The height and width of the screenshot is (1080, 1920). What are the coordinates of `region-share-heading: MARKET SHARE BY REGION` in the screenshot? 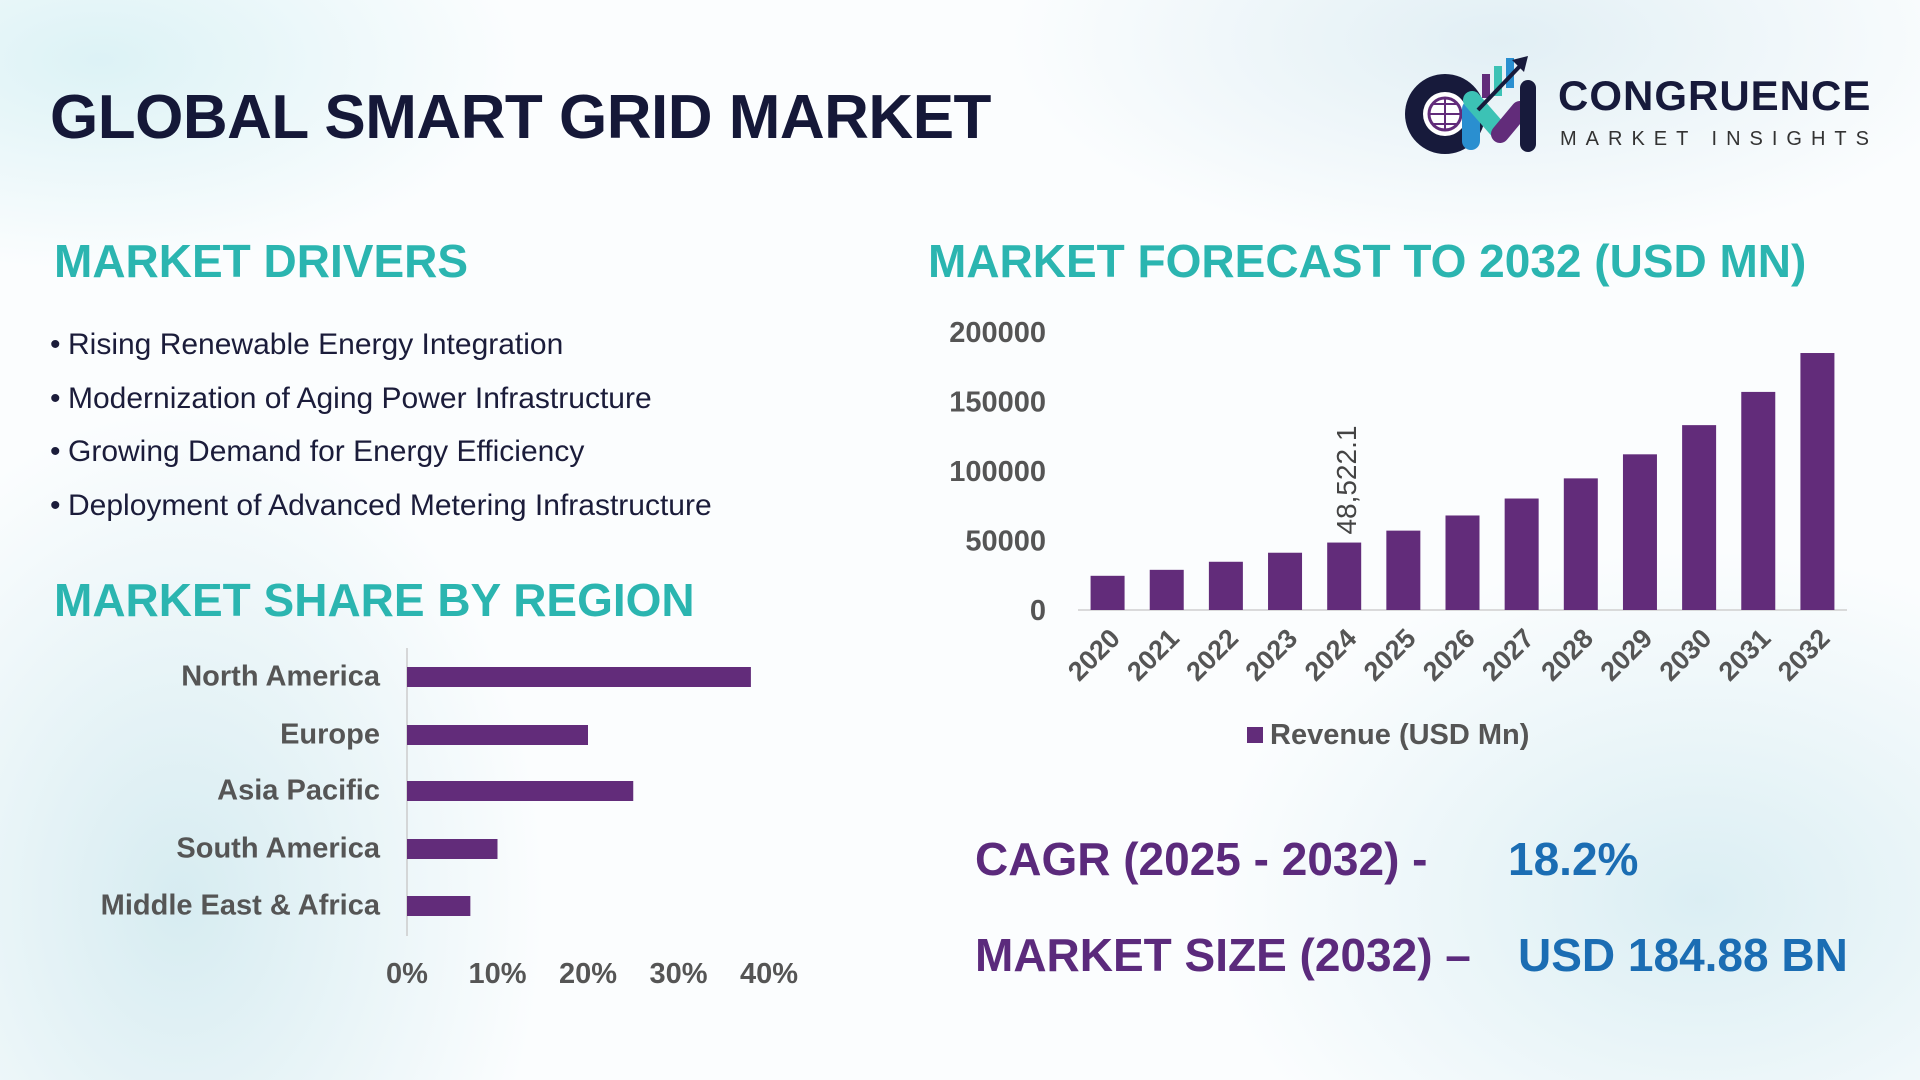 It's located at (374, 600).